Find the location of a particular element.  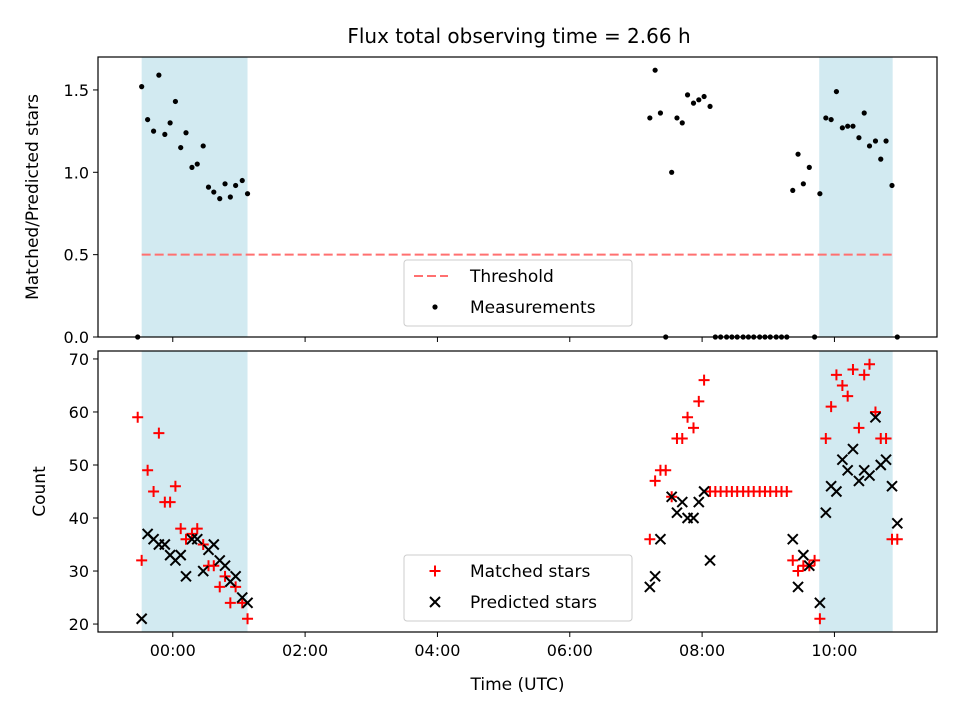

x-tick-label: 02:00 is located at coordinates (305, 650).